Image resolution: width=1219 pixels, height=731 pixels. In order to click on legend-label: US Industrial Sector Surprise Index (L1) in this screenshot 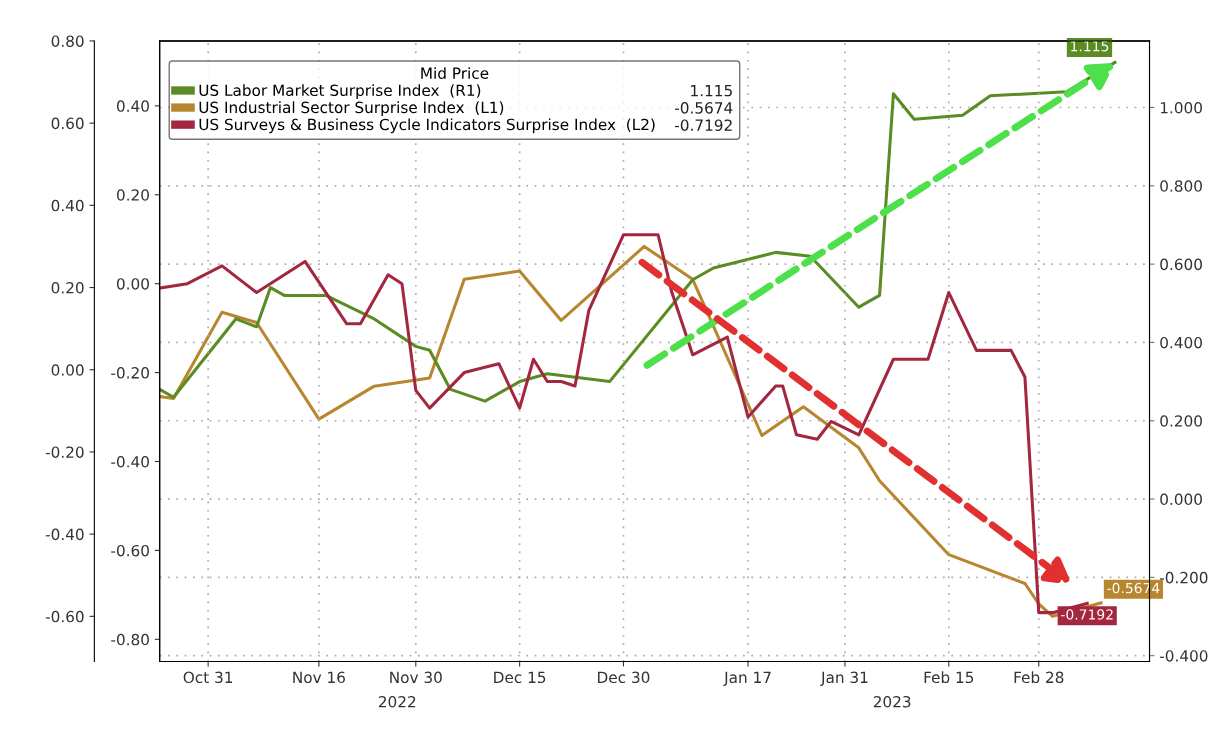, I will do `click(351, 109)`.